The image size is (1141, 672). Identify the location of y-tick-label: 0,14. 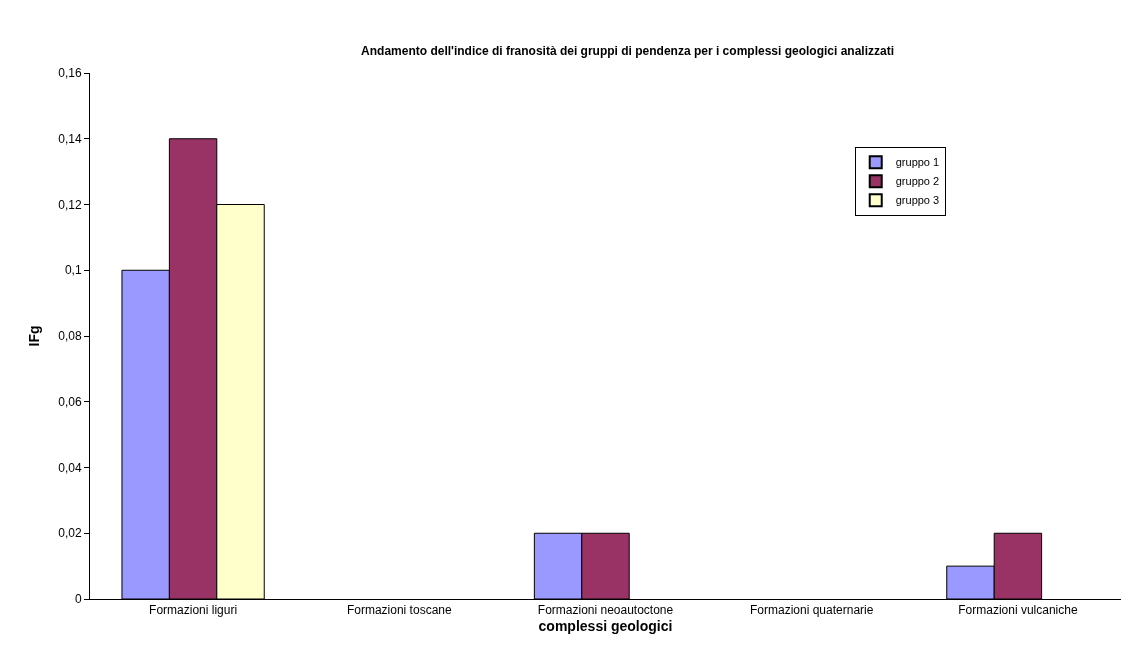
(70, 138).